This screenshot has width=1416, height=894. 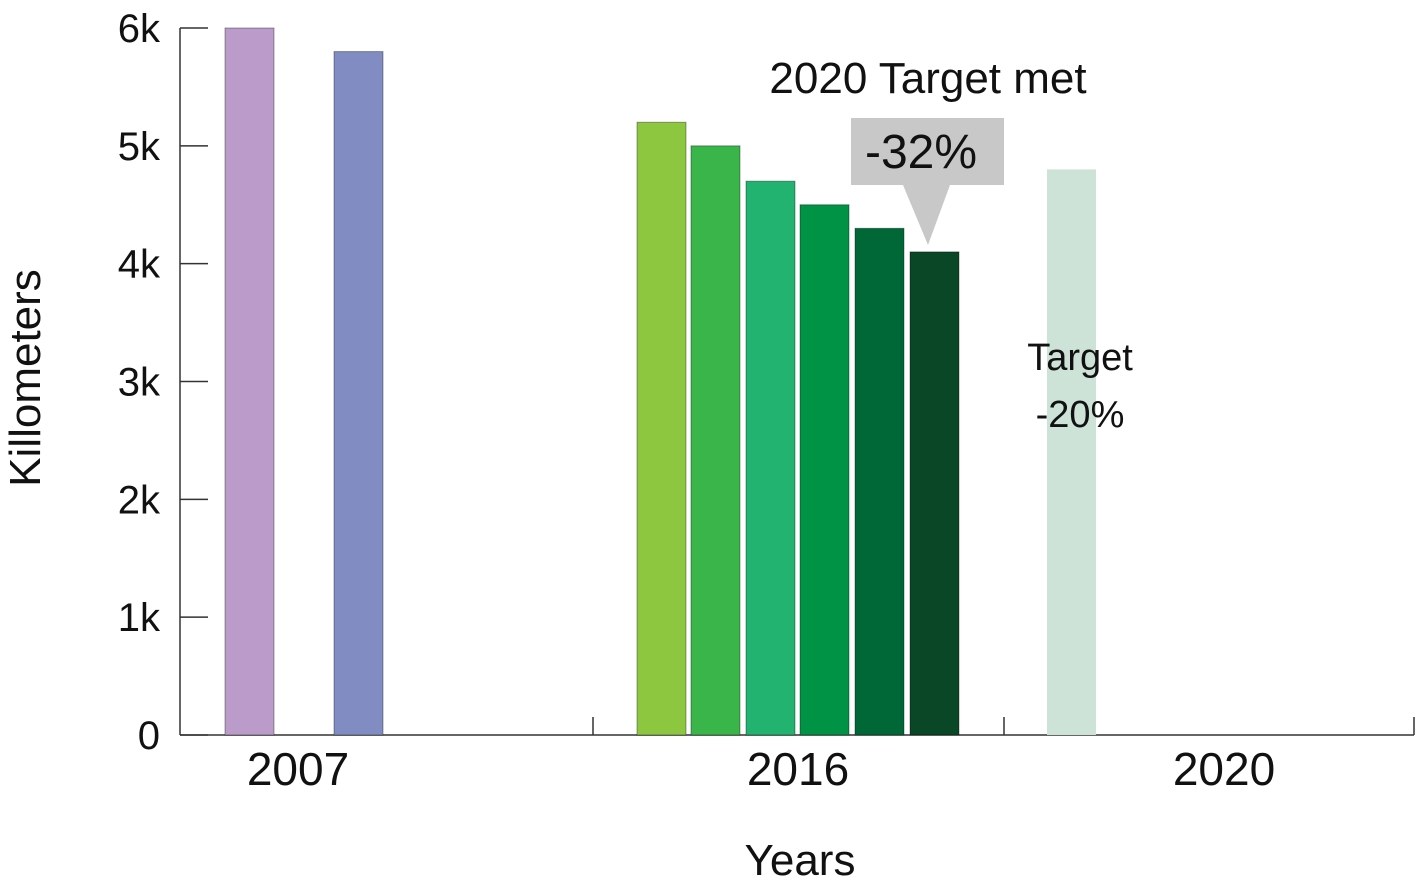 I want to click on x-tick-label-2007: 2007, so click(x=298, y=769).